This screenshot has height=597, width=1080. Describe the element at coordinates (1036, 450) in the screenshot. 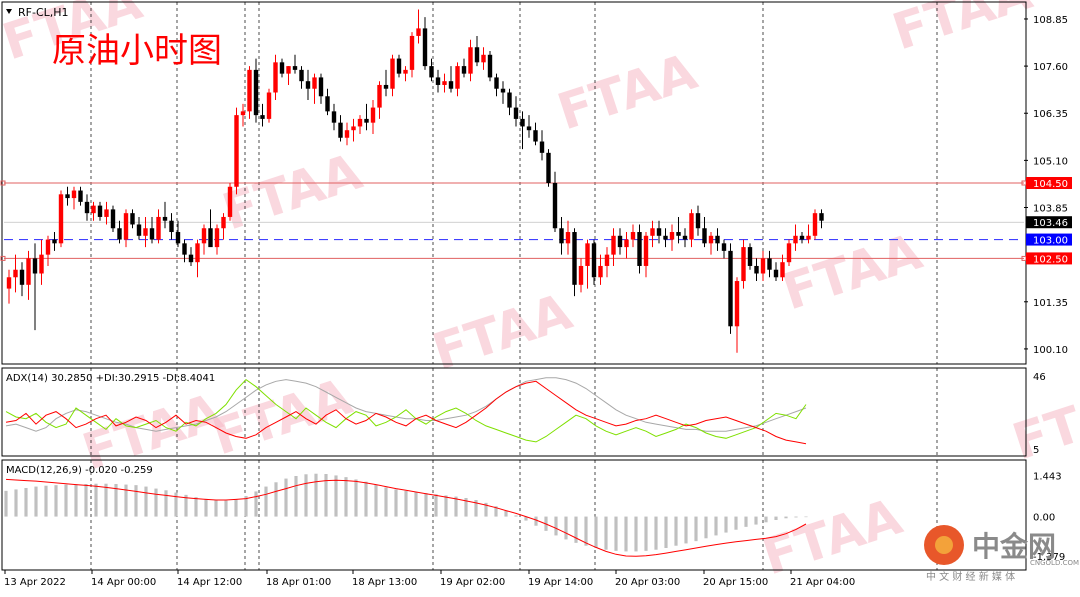

I see `adx-y-tick-label: 5` at that location.